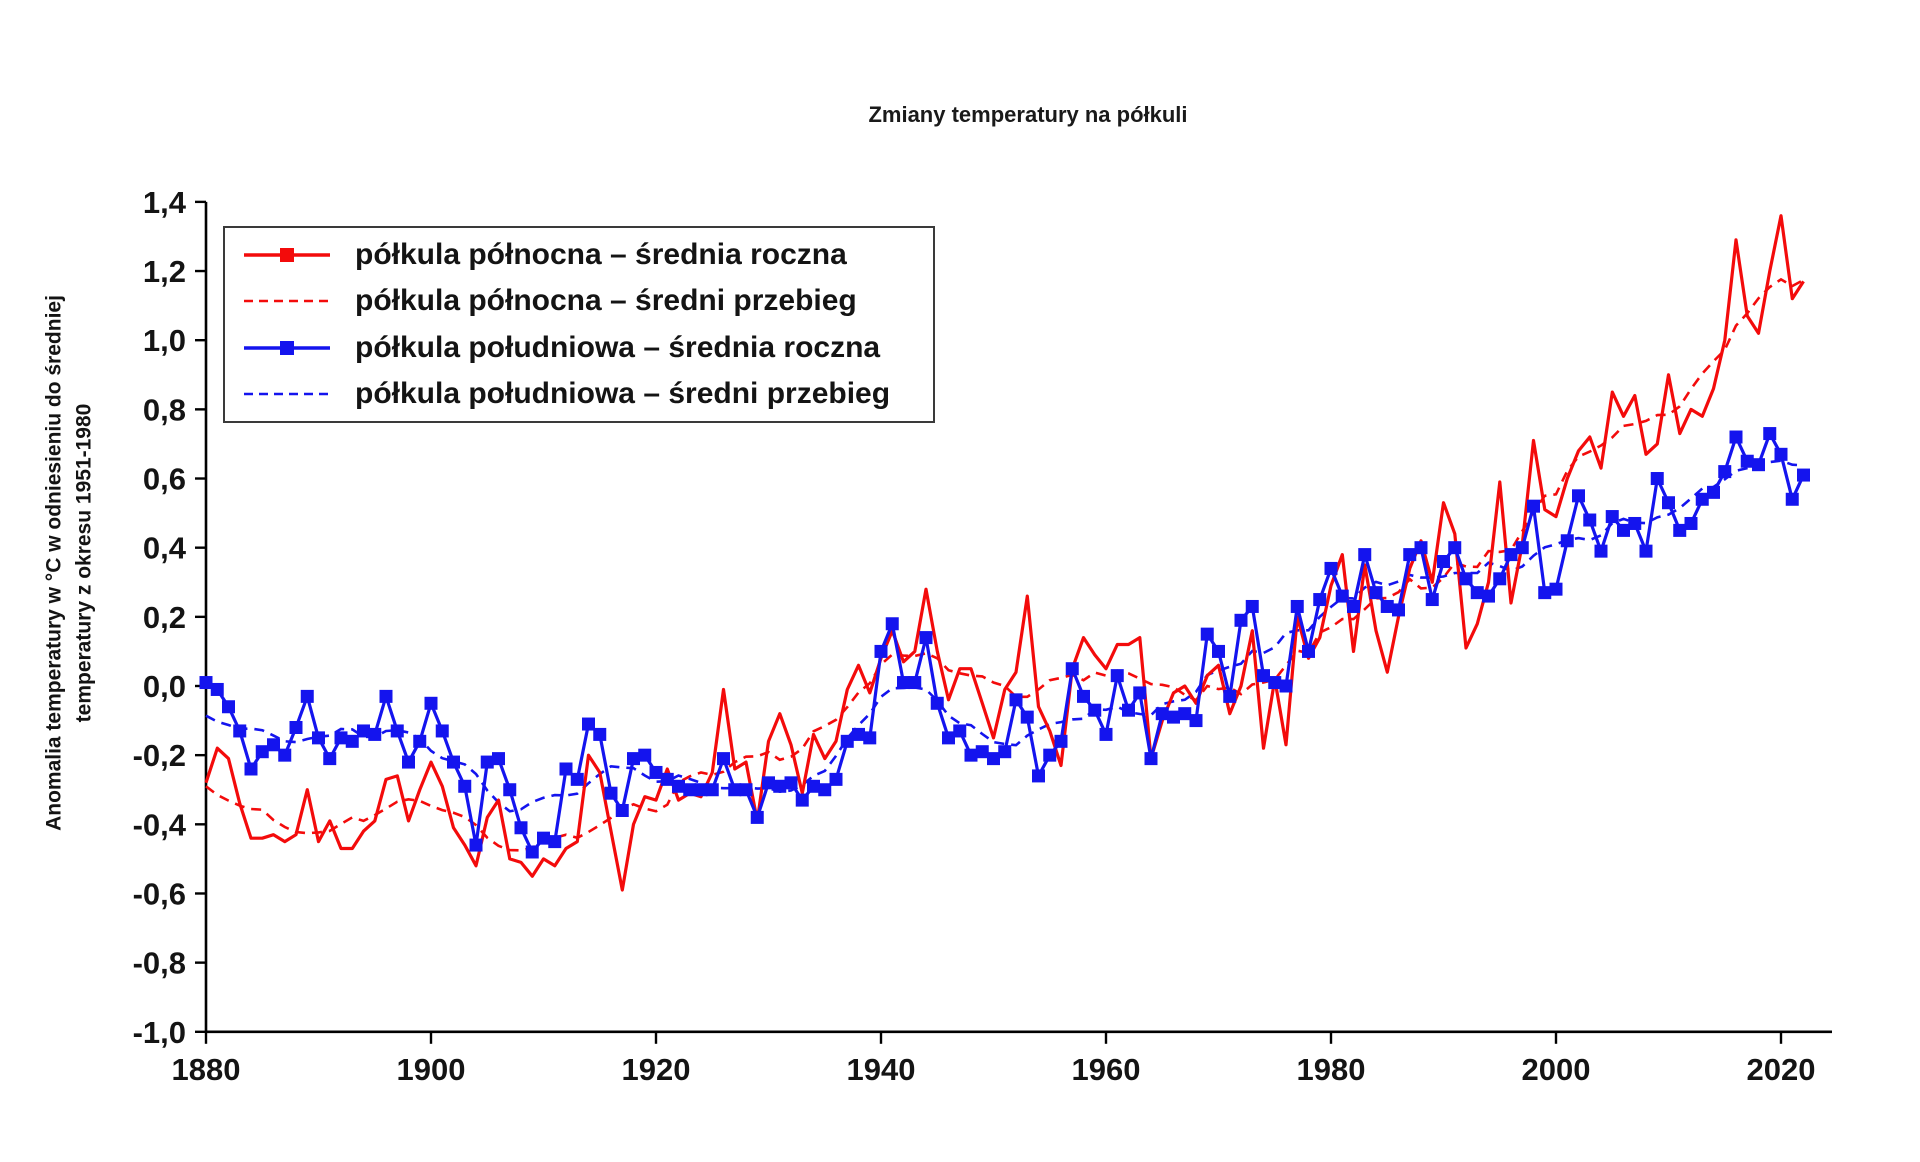  Describe the element at coordinates (164, 479) in the screenshot. I see `y-tick-label: 0,6` at that location.